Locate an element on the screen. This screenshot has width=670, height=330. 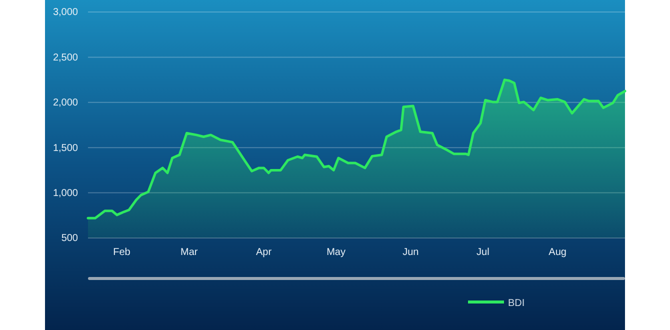
x-tick-label: Jun is located at coordinates (410, 252).